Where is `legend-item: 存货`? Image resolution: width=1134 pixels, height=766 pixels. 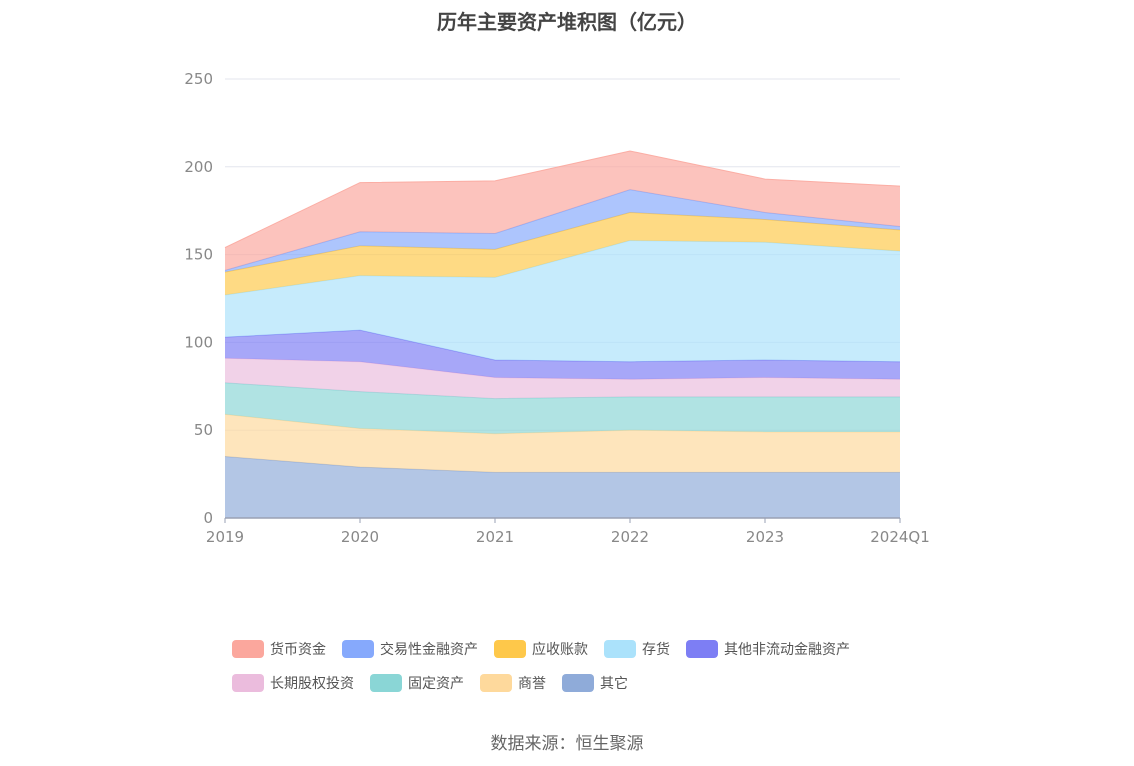 legend-item: 存货 is located at coordinates (637, 649).